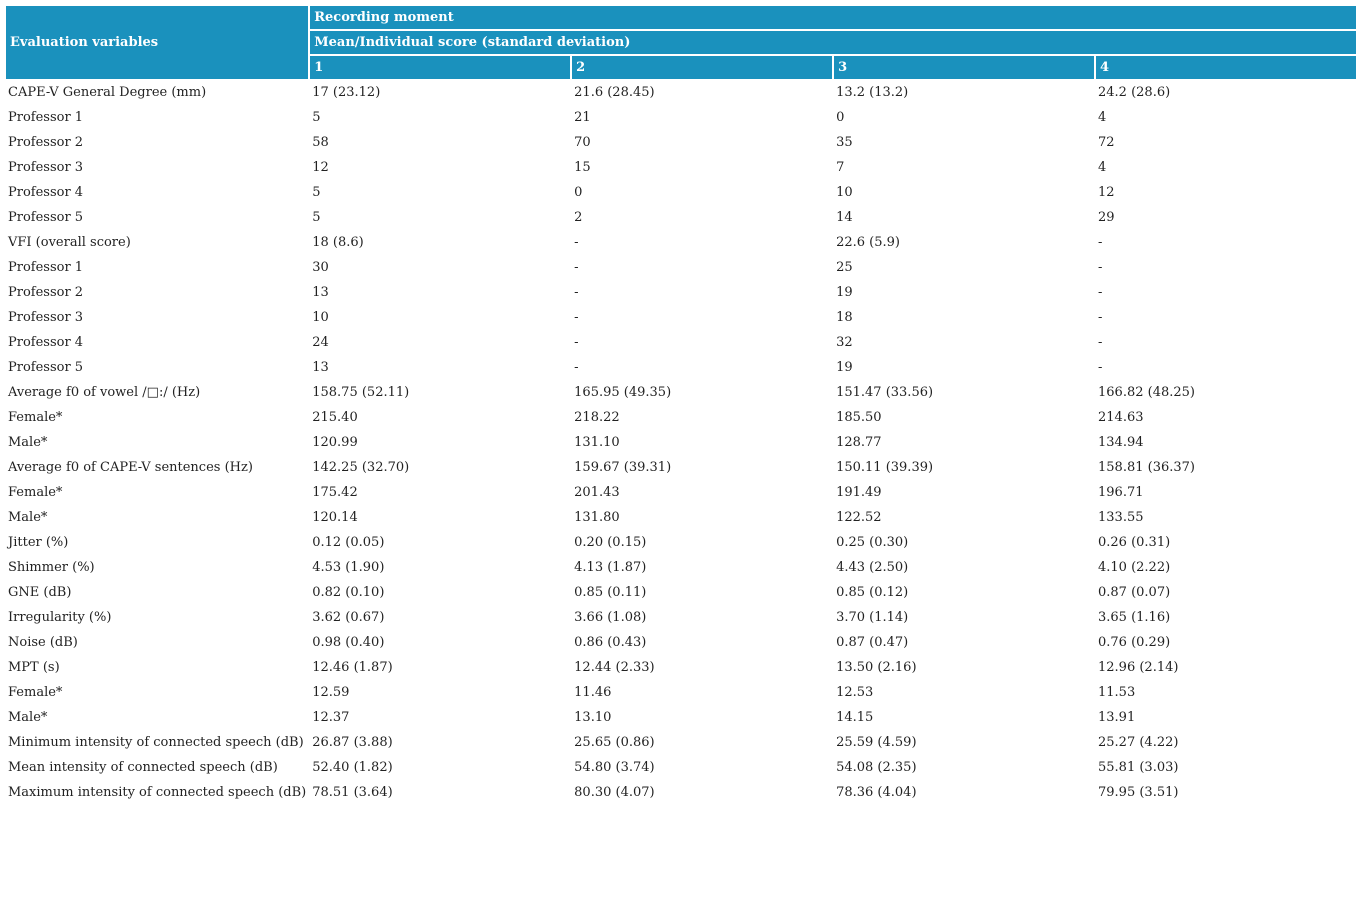 The height and width of the screenshot is (916, 1363). I want to click on cell-moment-2: 54.80 (3.74), so click(614, 767).